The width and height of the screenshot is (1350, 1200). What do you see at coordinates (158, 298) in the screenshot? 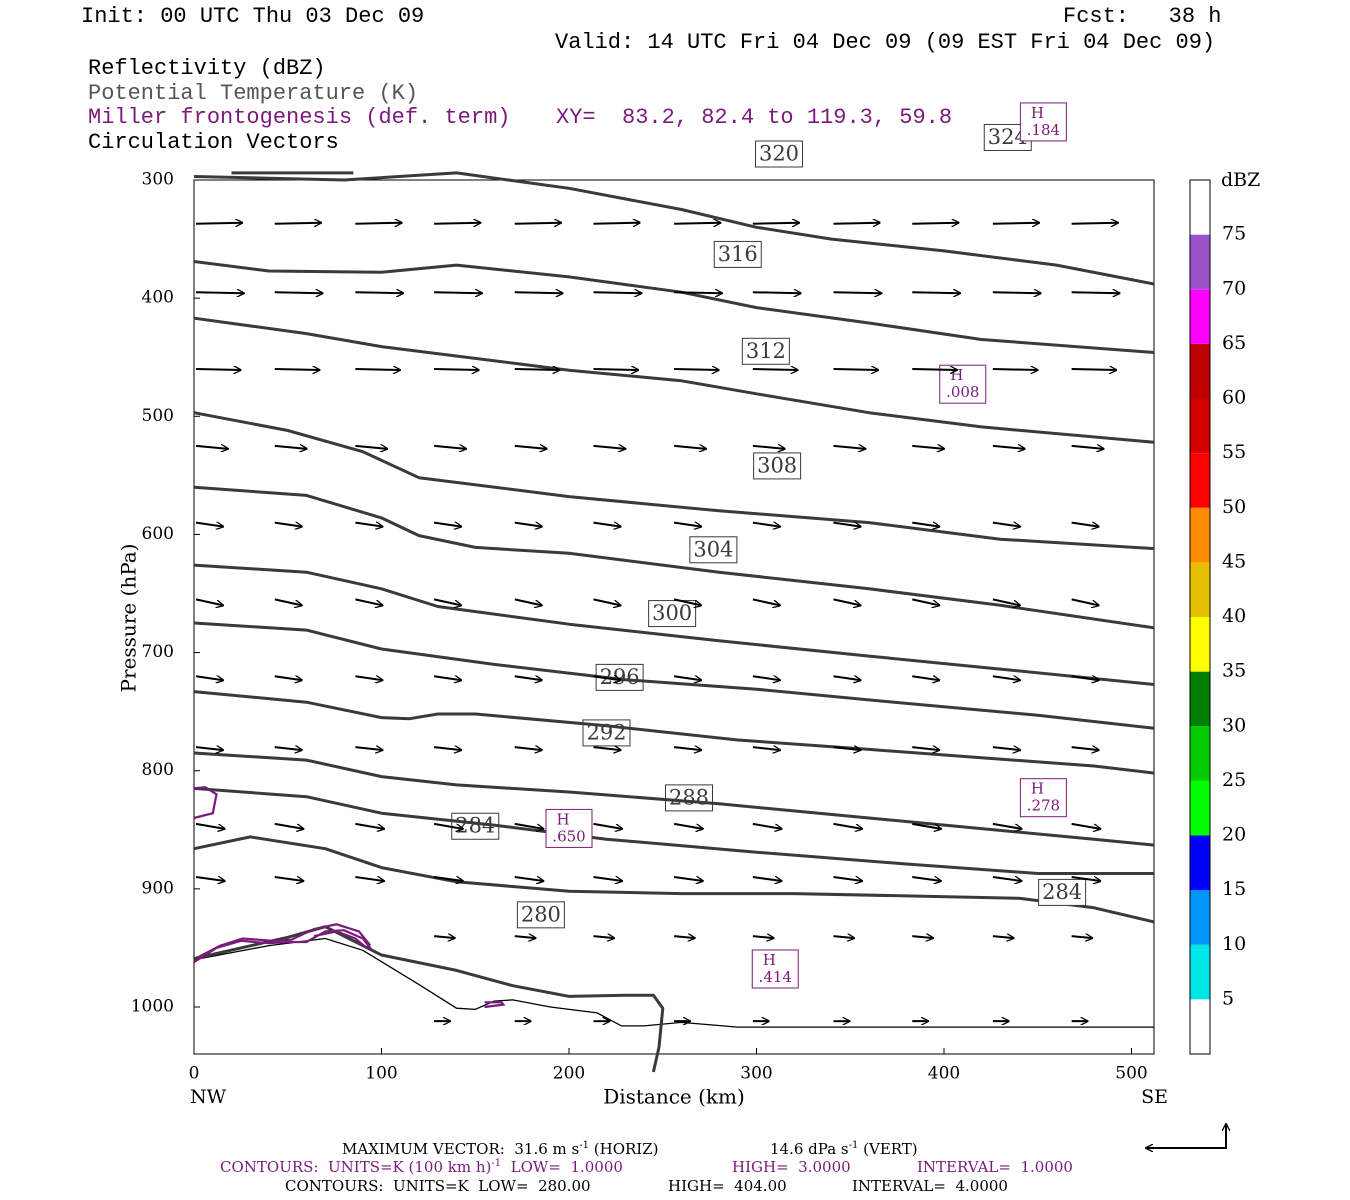
I see `y-tick-label: 400` at bounding box center [158, 298].